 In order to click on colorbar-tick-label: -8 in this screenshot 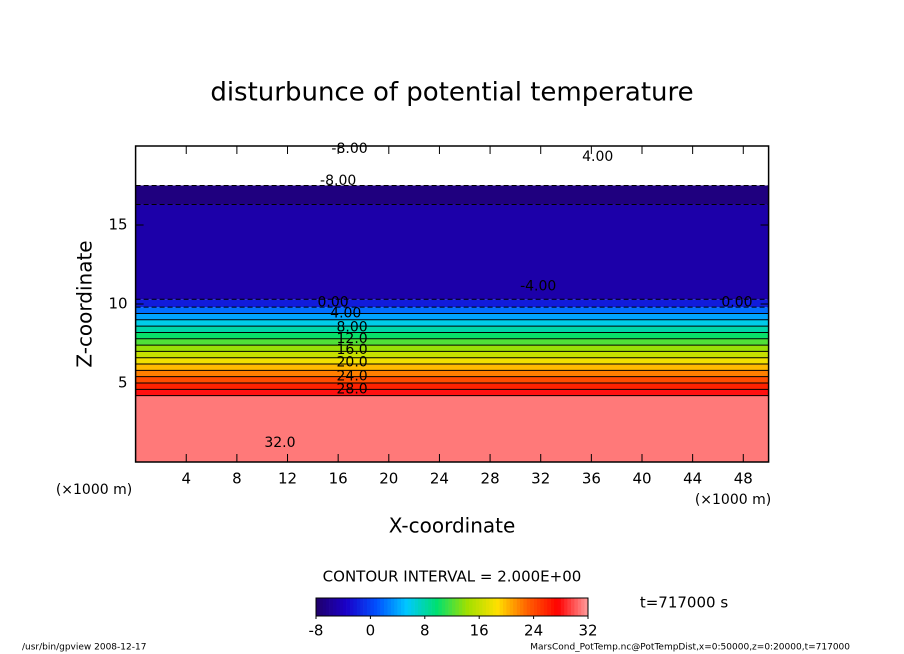, I will do `click(316, 631)`.